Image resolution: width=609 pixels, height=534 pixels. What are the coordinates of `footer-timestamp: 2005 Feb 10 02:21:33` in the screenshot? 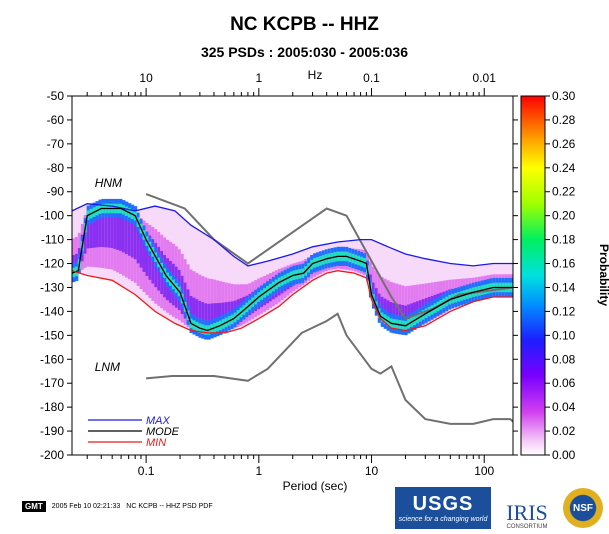 It's located at (86, 506).